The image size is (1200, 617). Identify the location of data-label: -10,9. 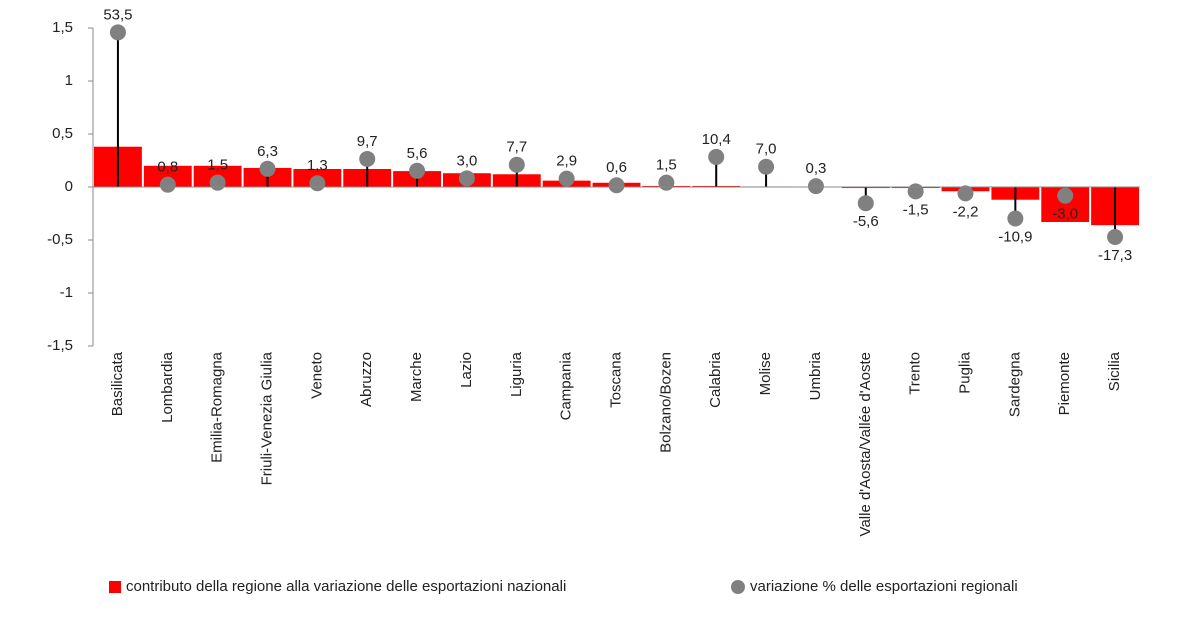
(1015, 236).